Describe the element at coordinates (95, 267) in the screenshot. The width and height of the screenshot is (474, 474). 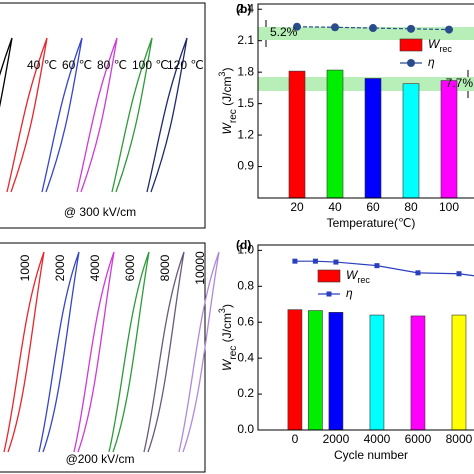
I see `loop-label: 4000` at that location.